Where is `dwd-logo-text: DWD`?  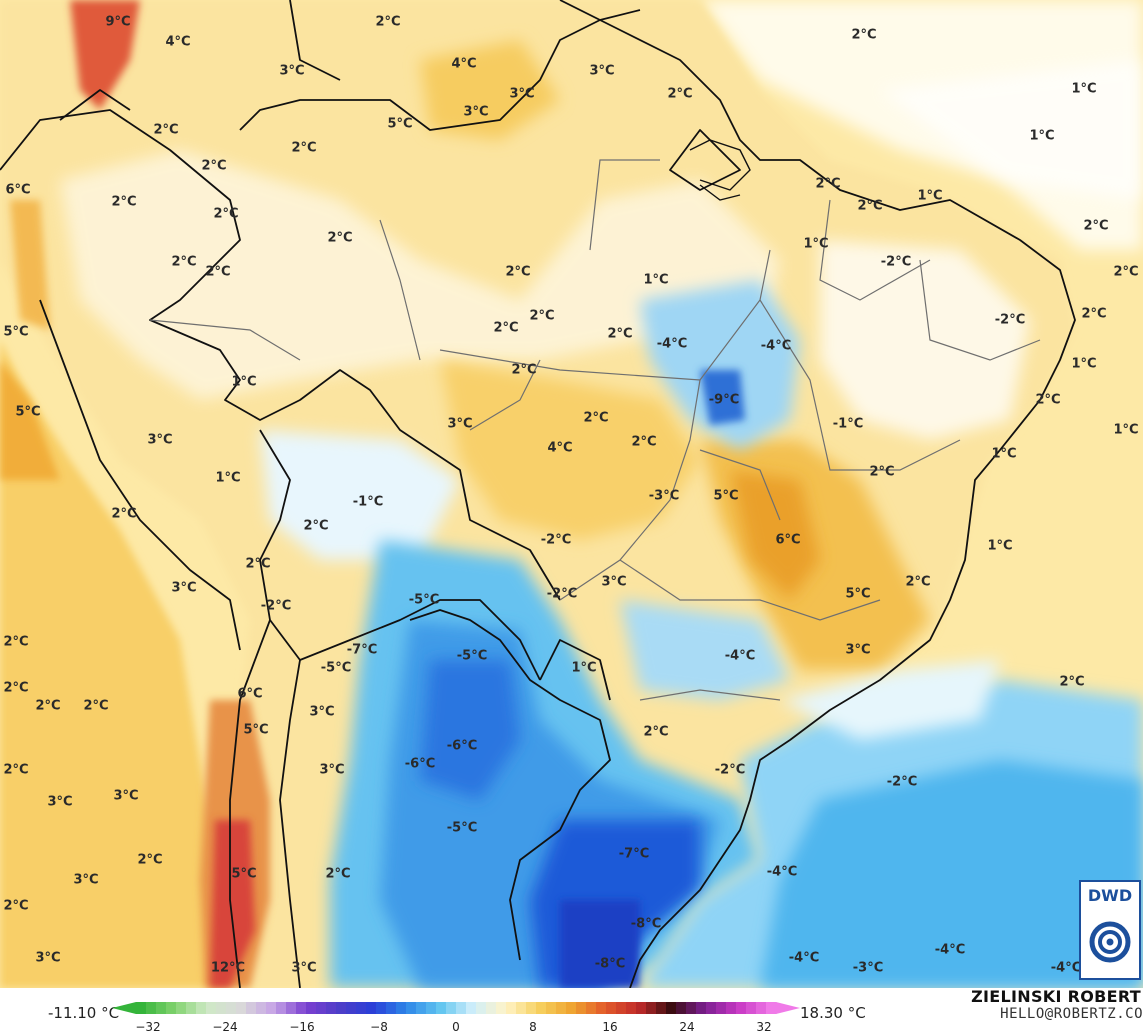 dwd-logo-text: DWD is located at coordinates (1110, 895).